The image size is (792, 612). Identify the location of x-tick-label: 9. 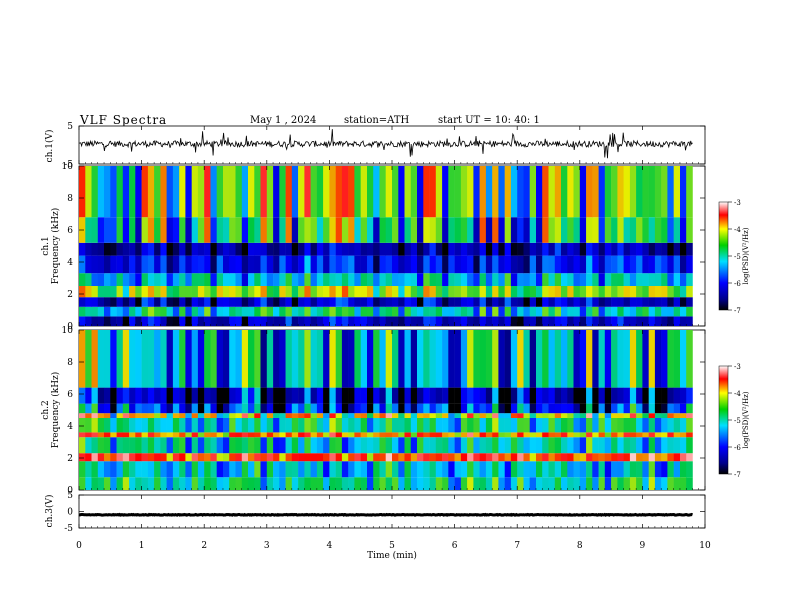
(643, 546).